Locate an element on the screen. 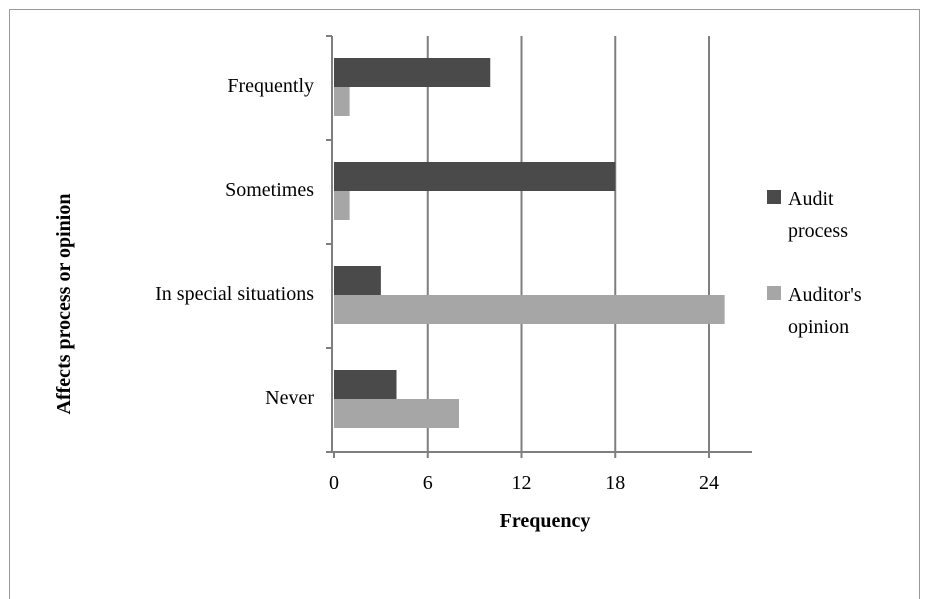 Image resolution: width=925 pixels, height=599 pixels. category-label-1: Sometimes is located at coordinates (269, 190).